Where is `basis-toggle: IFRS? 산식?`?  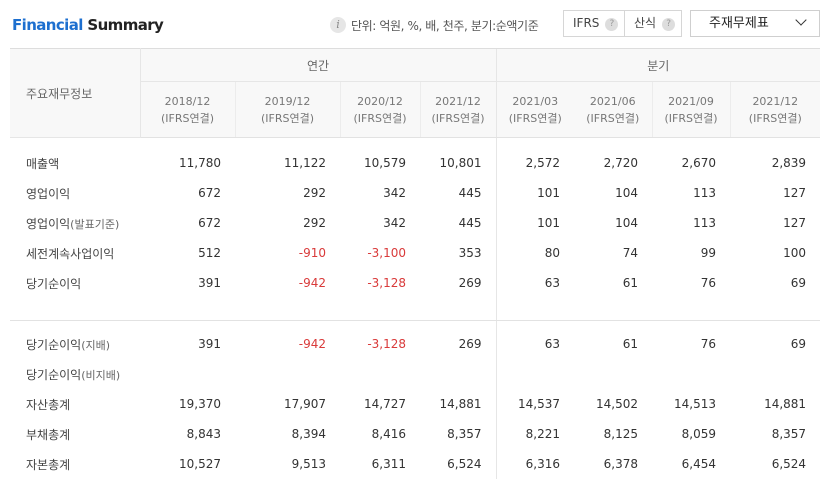 basis-toggle: IFRS? 산식? is located at coordinates (622, 23).